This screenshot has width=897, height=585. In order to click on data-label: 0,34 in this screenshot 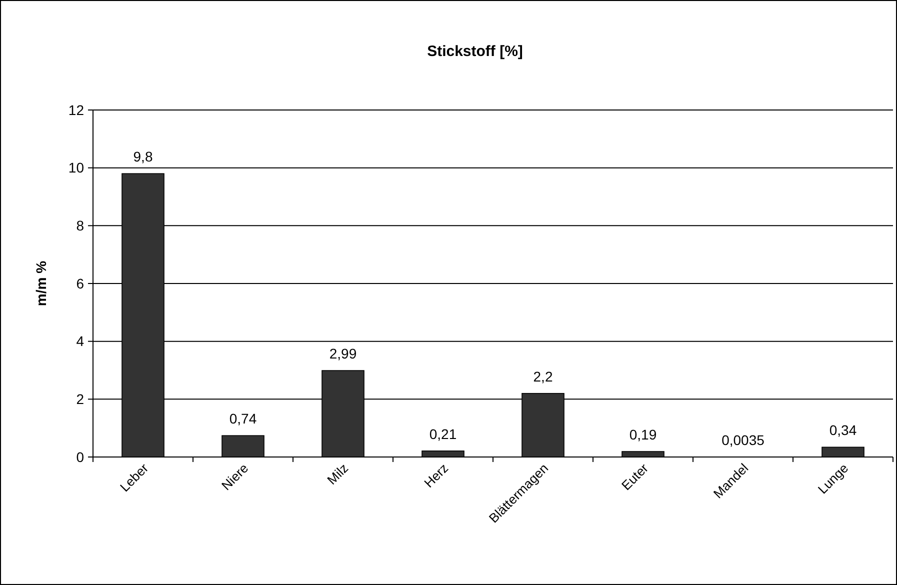, I will do `click(843, 430)`.